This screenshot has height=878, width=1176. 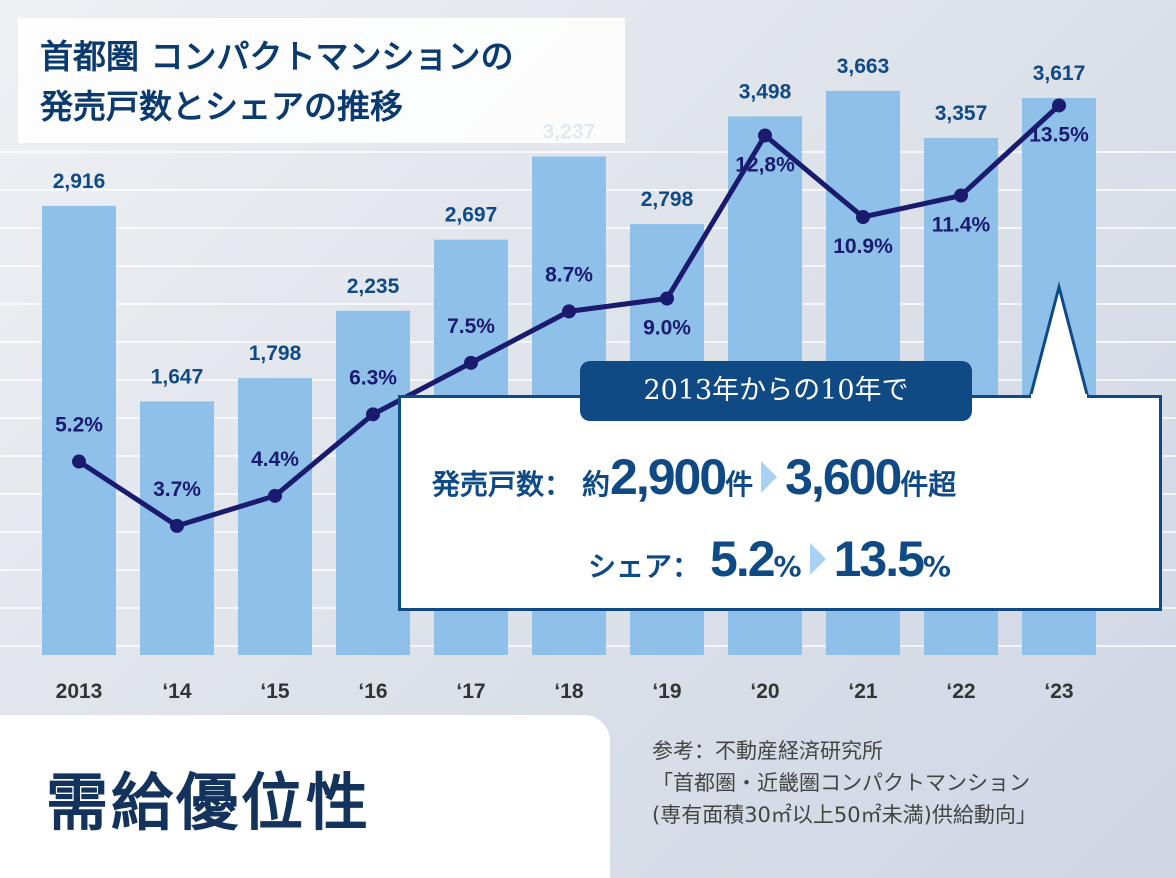 What do you see at coordinates (863, 691) in the screenshot?
I see `x-tick-label: ‘21` at bounding box center [863, 691].